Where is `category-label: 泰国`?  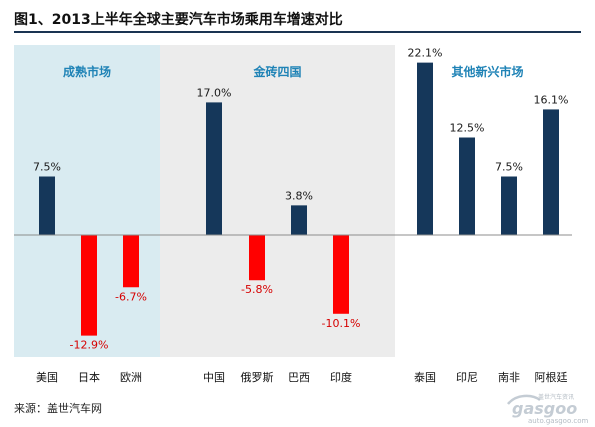 category-label: 泰国 is located at coordinates (425, 377).